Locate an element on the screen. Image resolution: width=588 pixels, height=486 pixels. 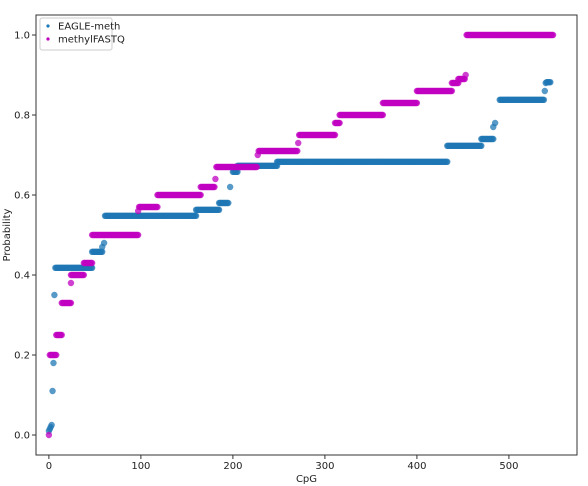
y-tick-label: 0.0 is located at coordinates (22, 436).